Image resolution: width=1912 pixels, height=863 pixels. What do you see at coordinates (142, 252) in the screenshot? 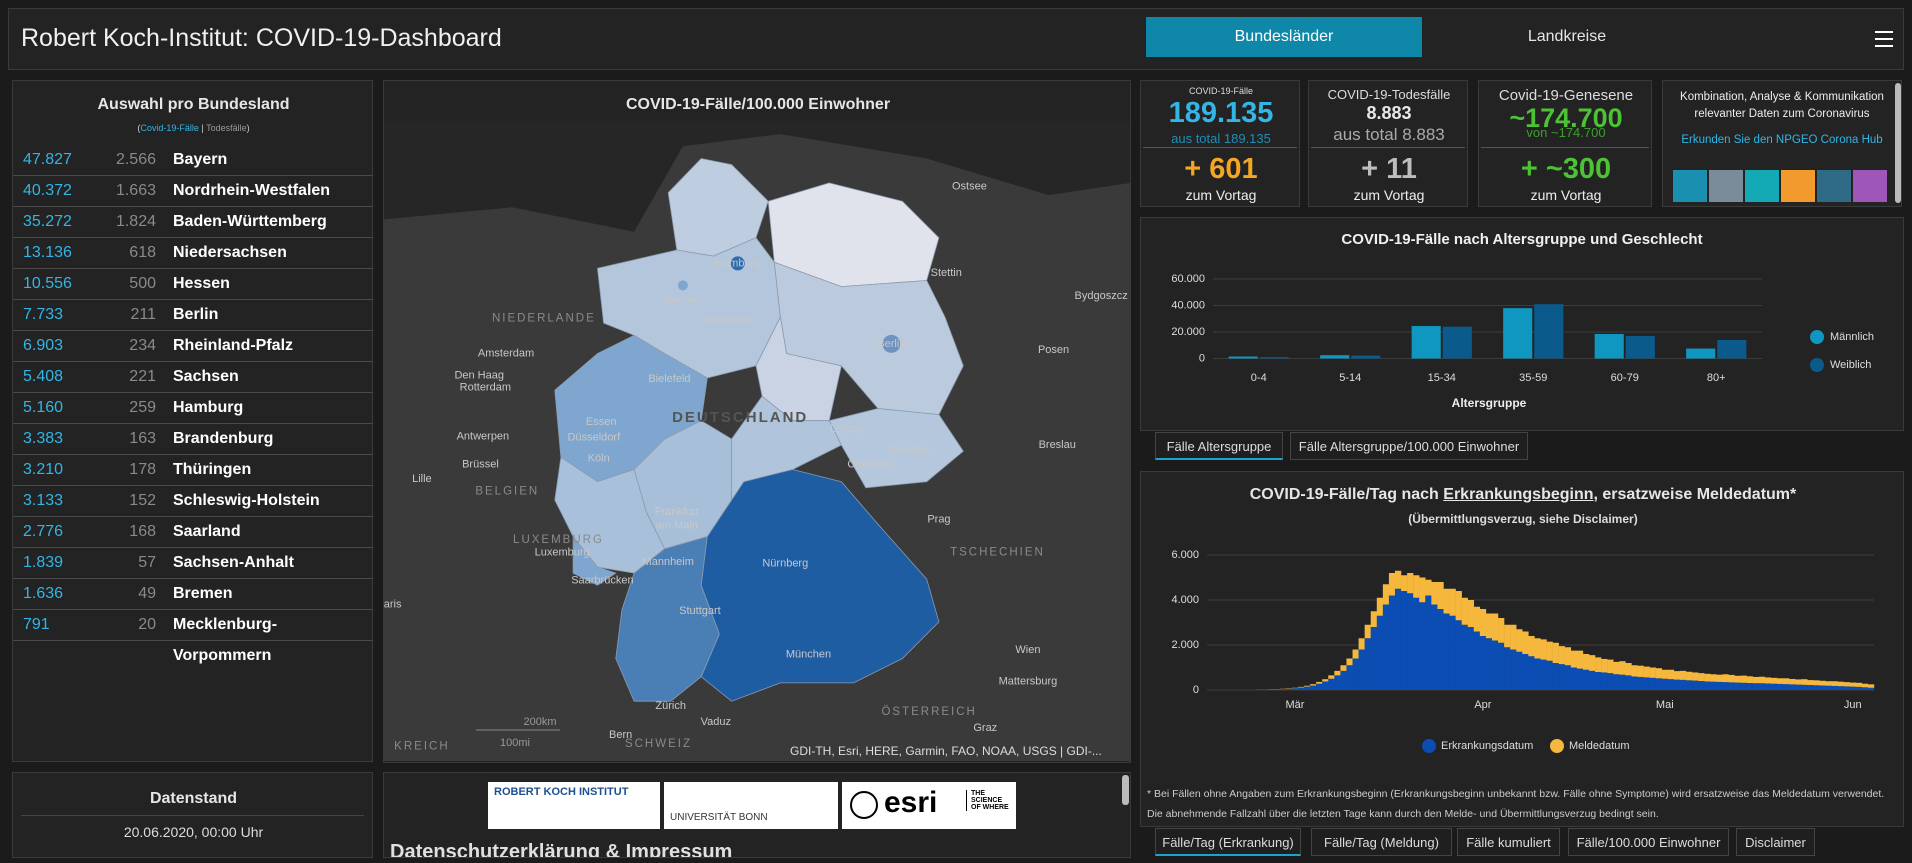
I see `death-count: 618` at bounding box center [142, 252].